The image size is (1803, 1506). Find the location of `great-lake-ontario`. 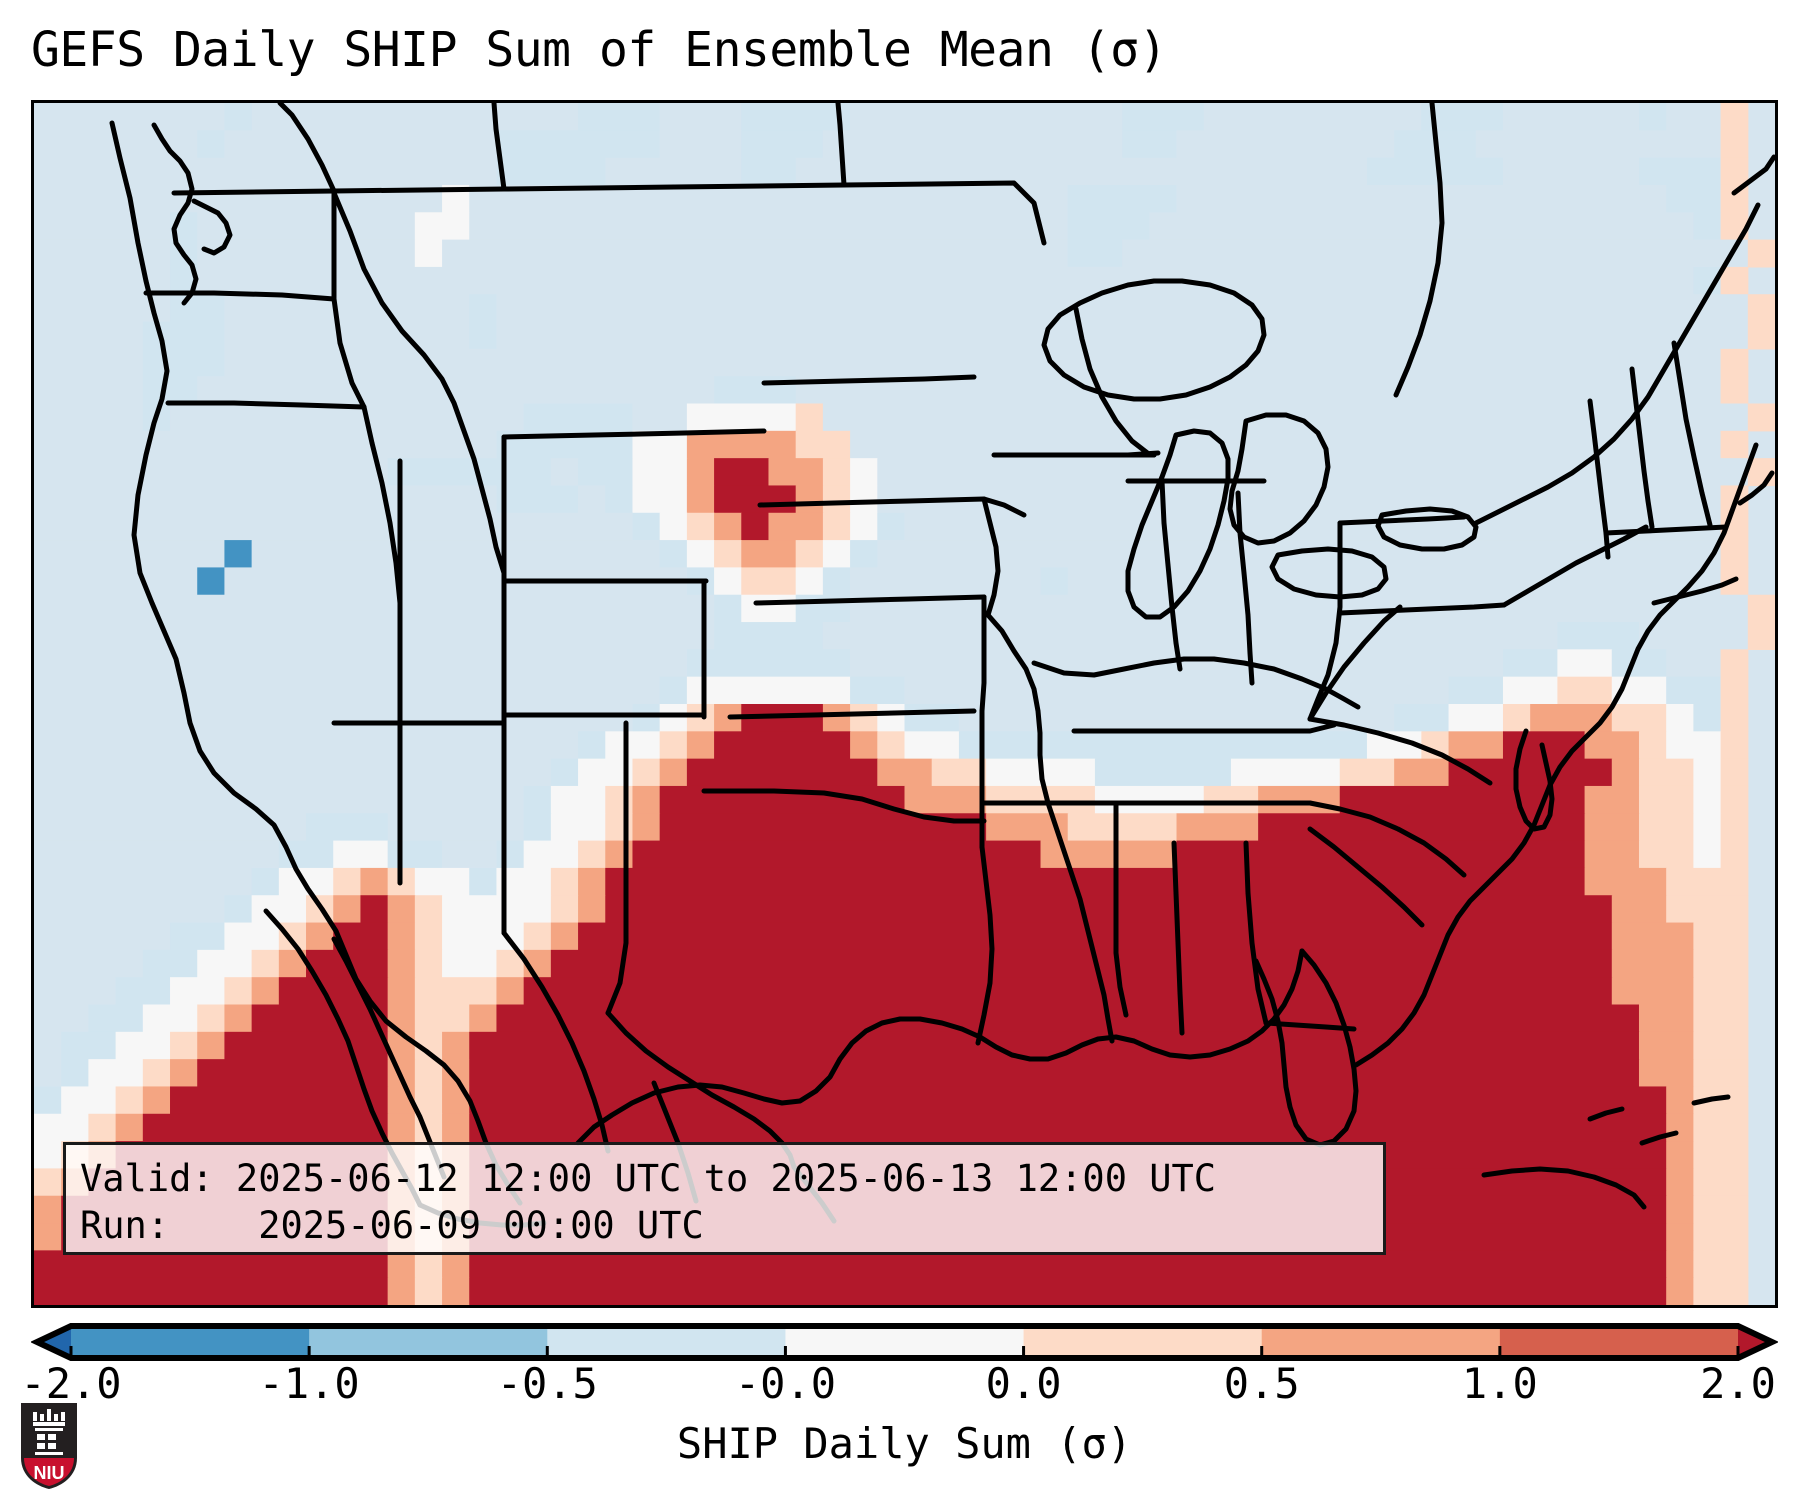

great-lake-ontario is located at coordinates (1427, 529).